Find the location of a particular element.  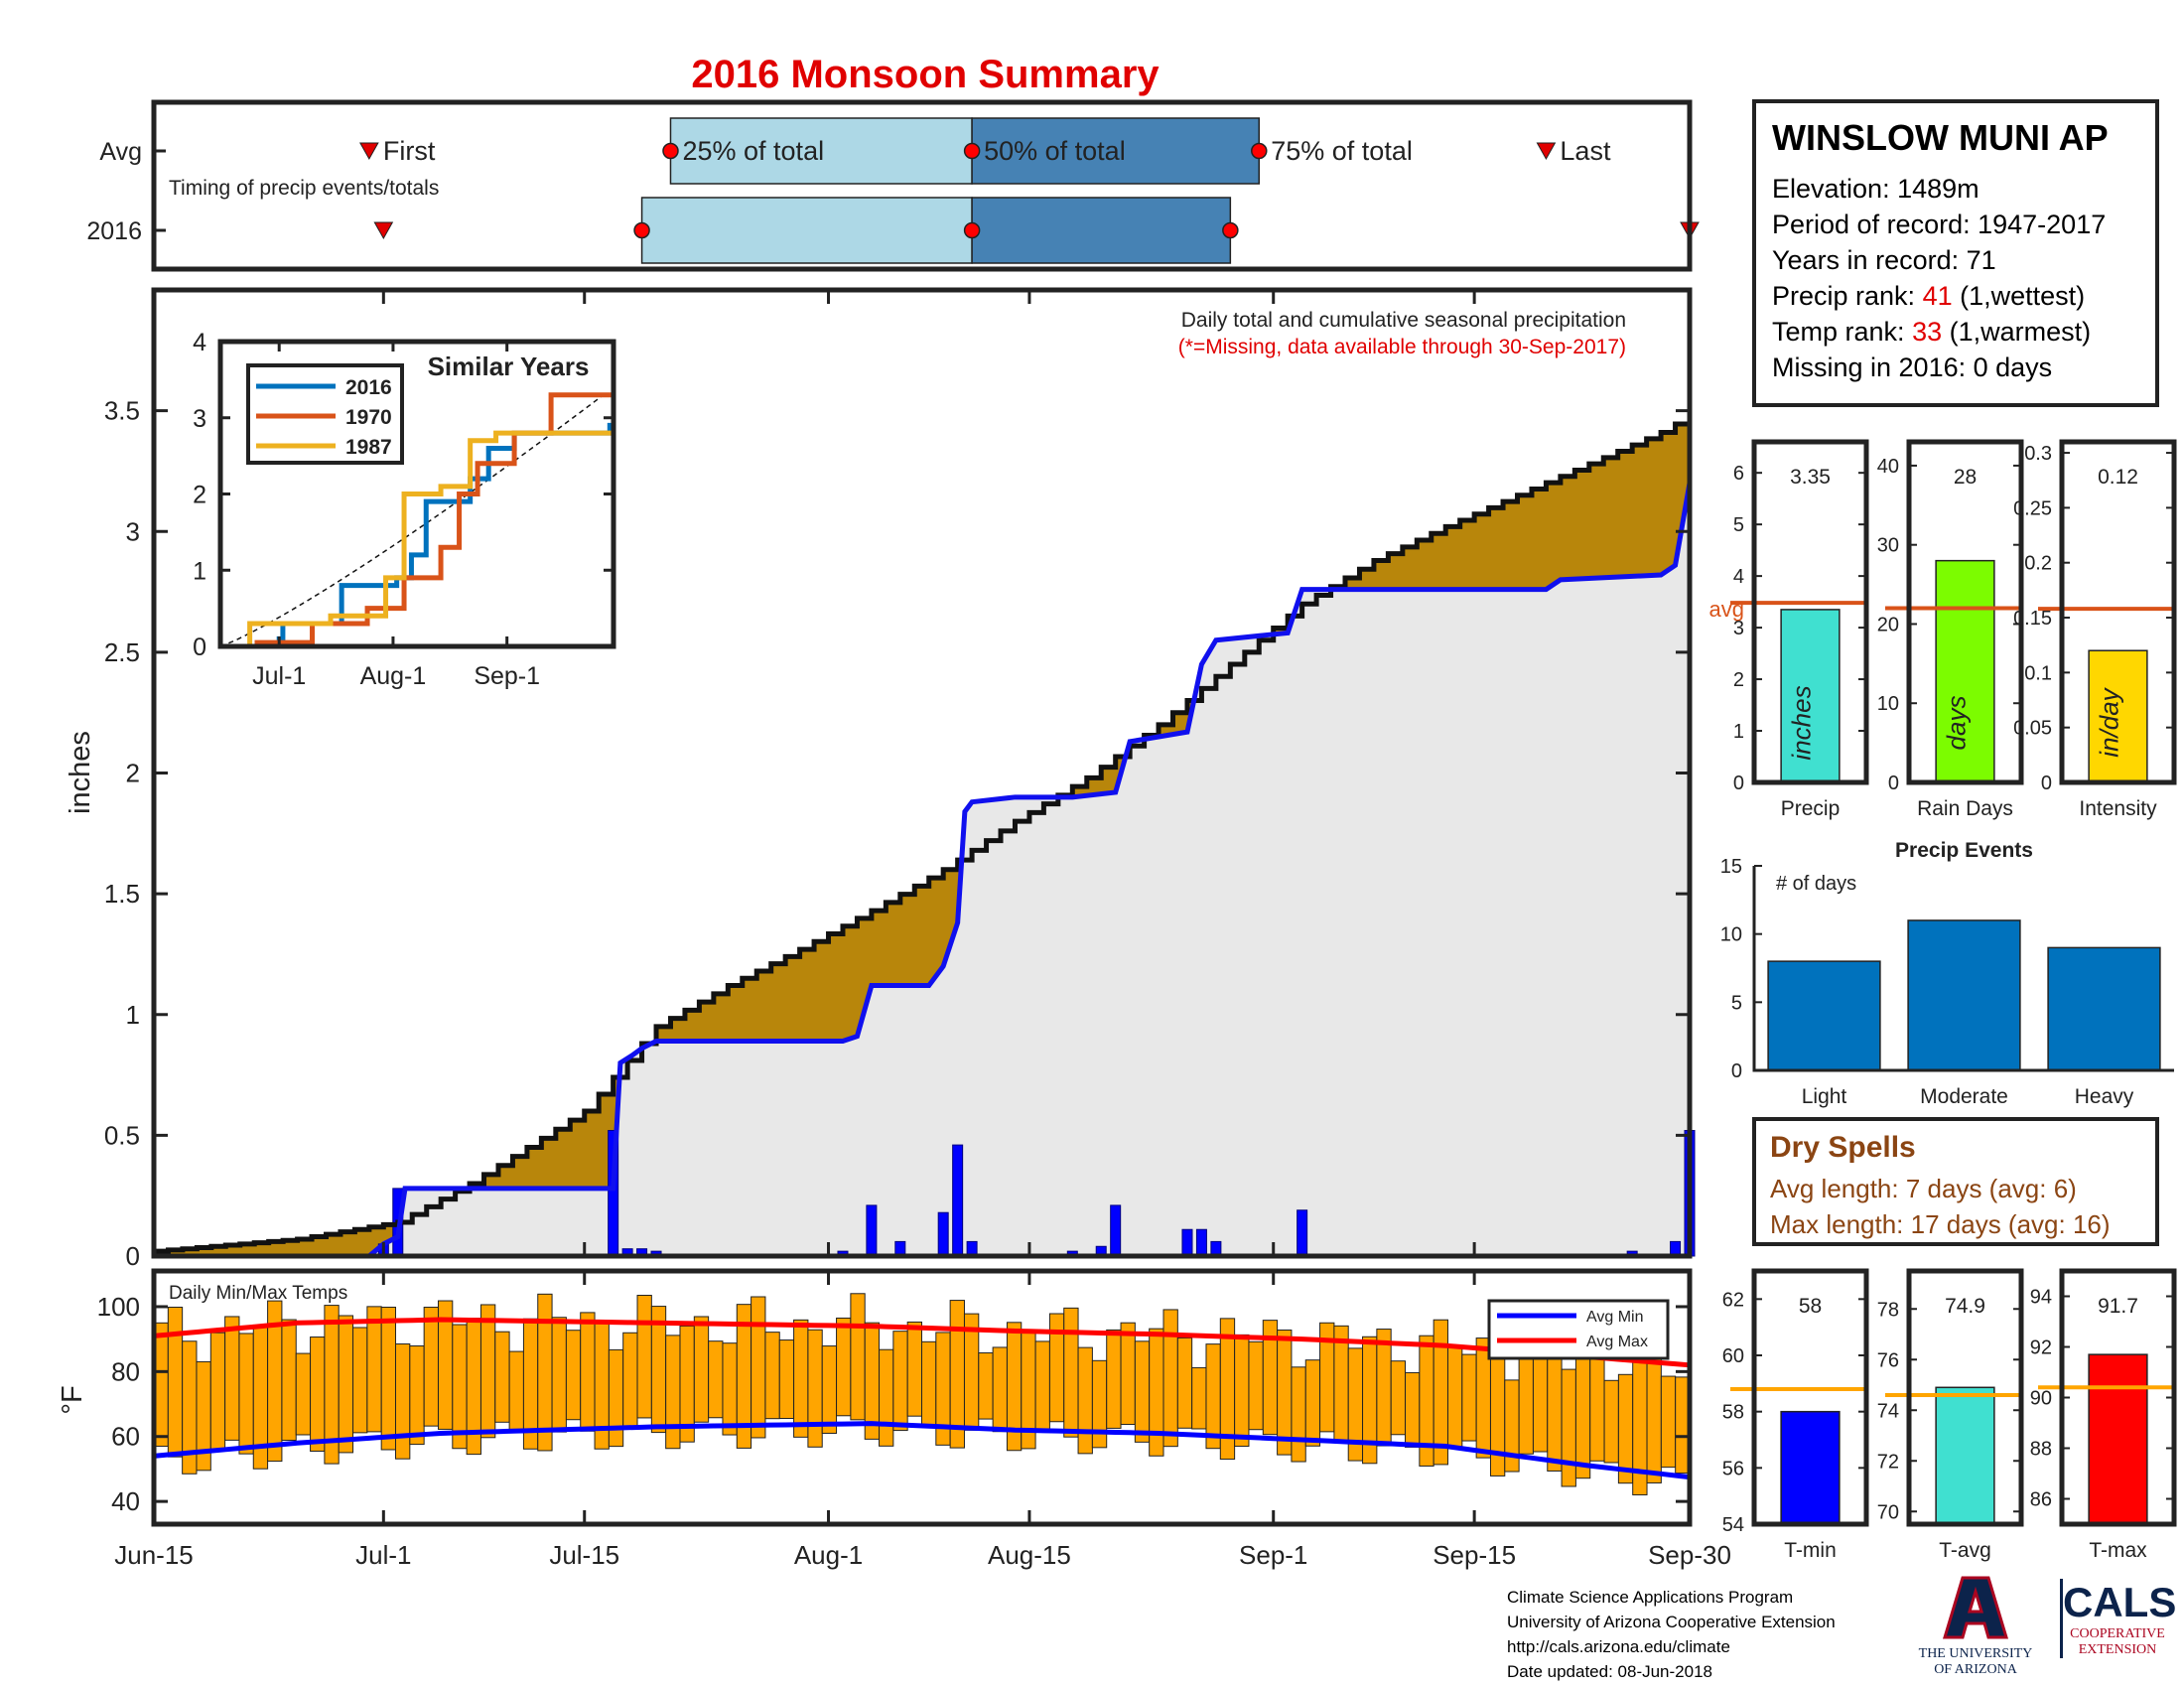

inset-frame is located at coordinates (416, 494).